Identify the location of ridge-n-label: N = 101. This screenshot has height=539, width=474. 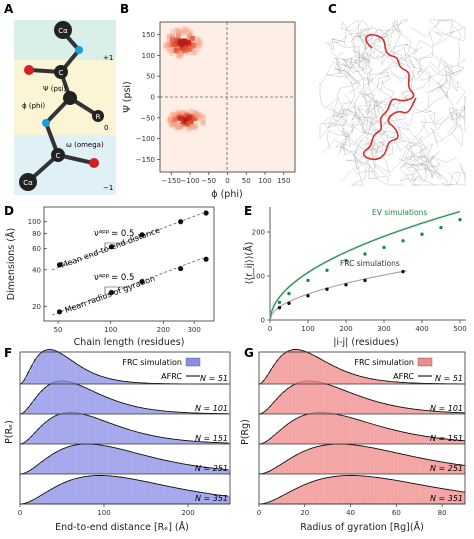
(446, 408).